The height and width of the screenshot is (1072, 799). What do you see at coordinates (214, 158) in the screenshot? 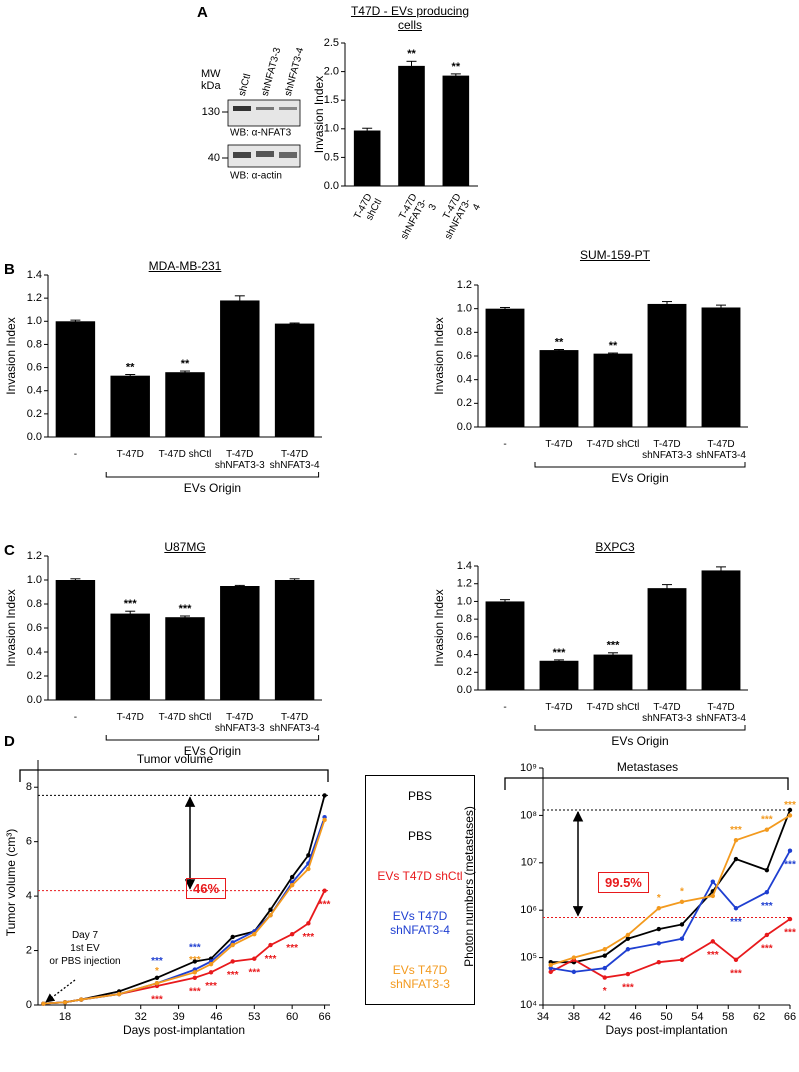
I see `marker: 40` at bounding box center [214, 158].